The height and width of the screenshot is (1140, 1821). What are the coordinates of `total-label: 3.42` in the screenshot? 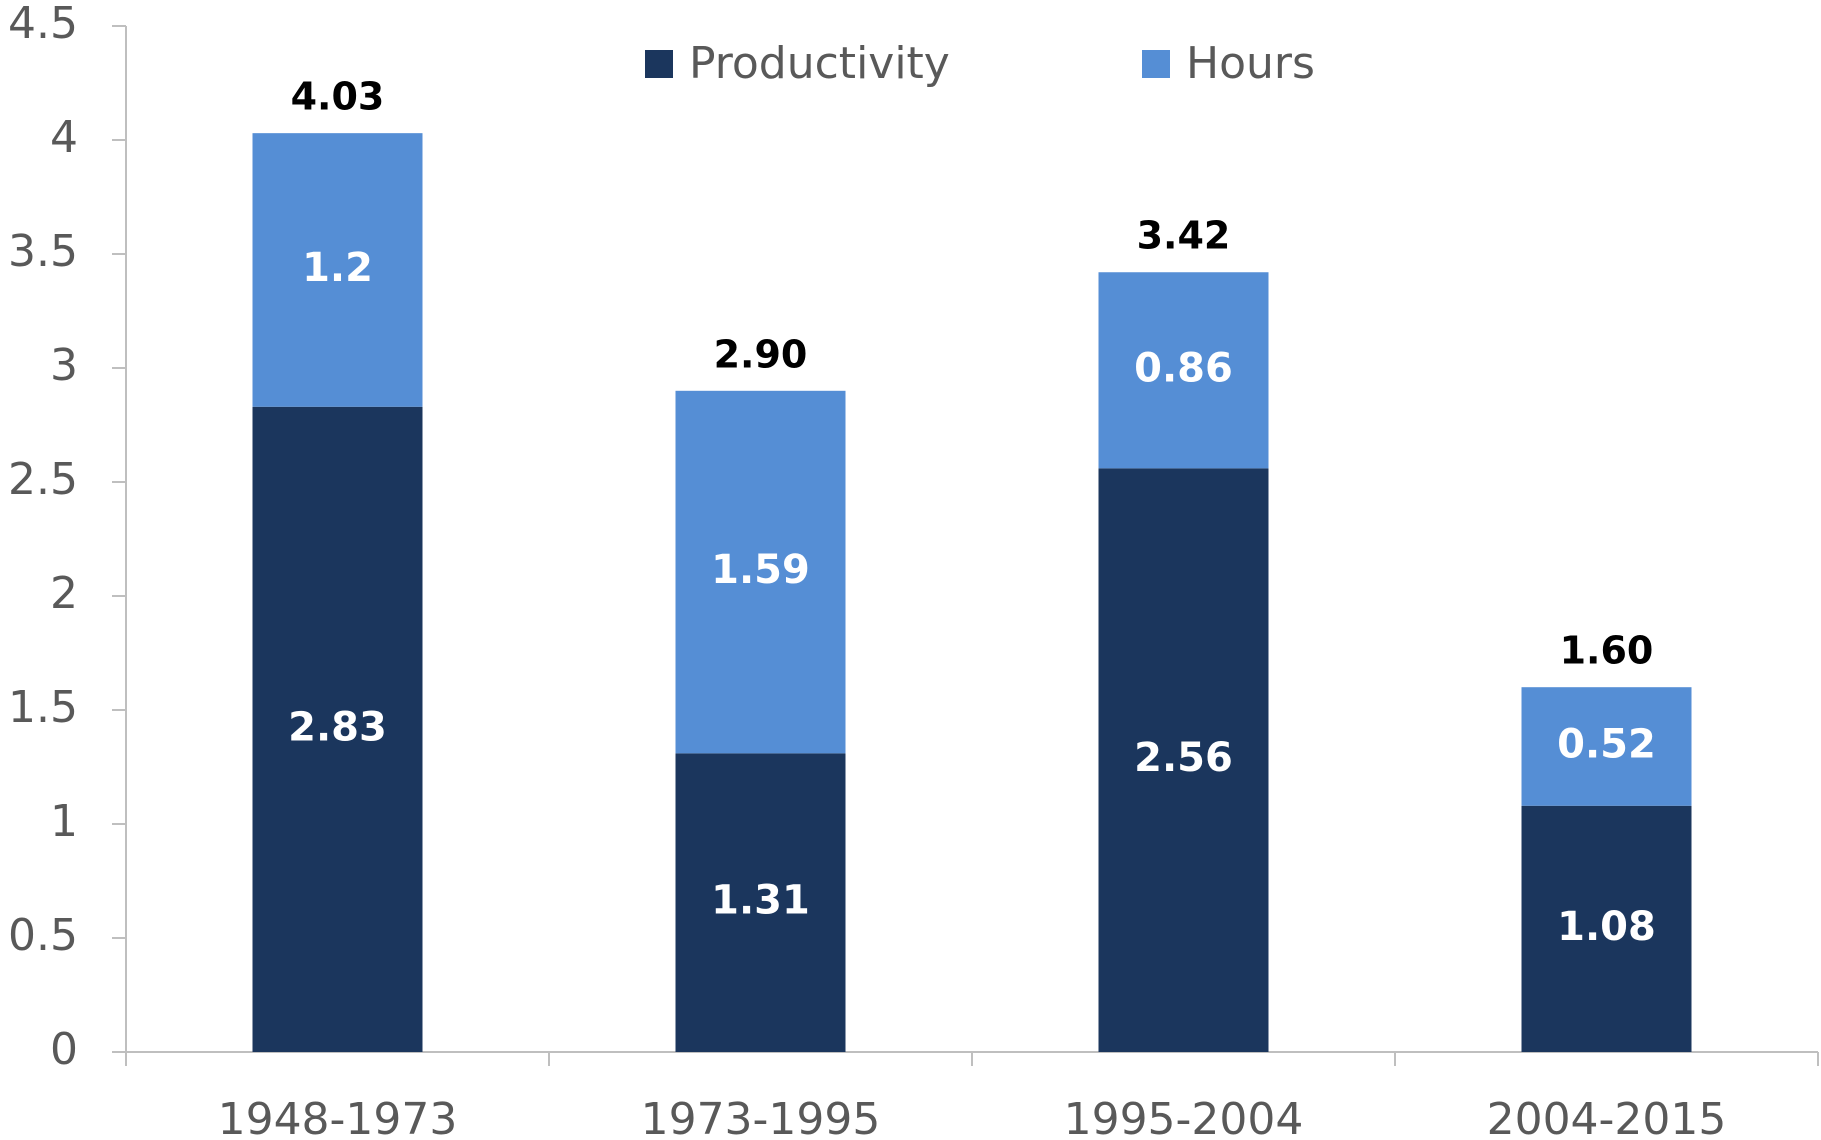 It's located at (1184, 236).